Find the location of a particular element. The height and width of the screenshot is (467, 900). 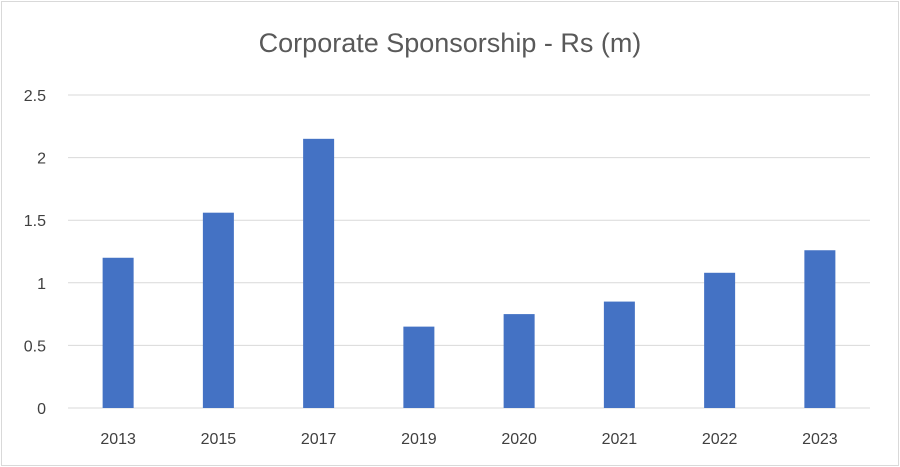

y-tick-label: 1 is located at coordinates (41, 284).